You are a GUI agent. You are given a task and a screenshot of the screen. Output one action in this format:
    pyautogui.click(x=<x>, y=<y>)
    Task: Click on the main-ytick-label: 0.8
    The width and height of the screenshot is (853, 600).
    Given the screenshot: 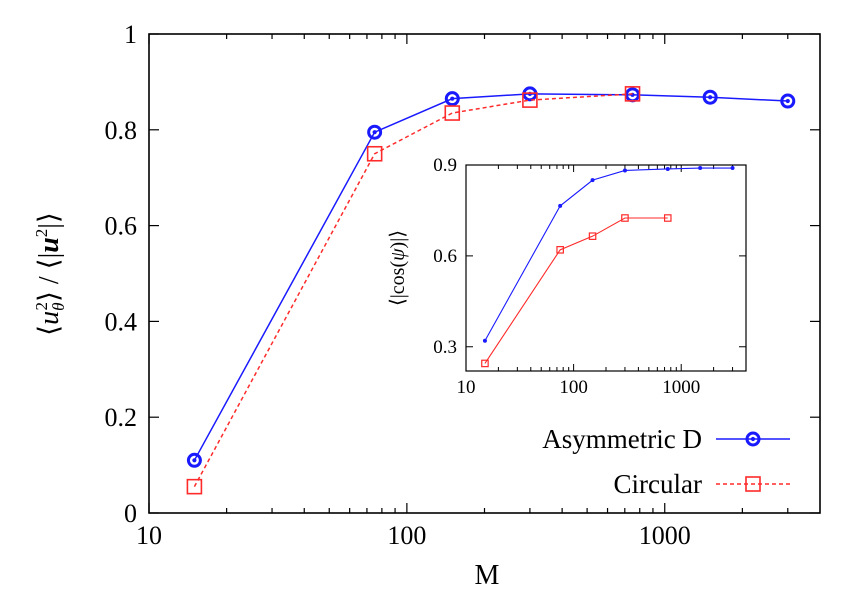 What is the action you would take?
    pyautogui.click(x=121, y=130)
    